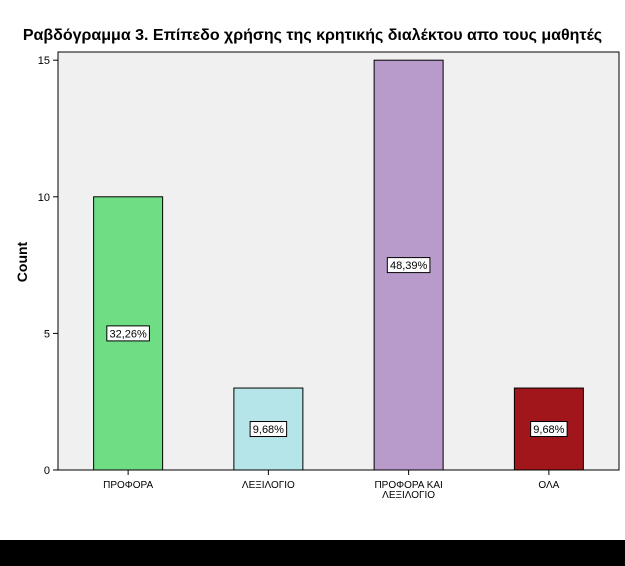 This screenshot has height=566, width=625. Describe the element at coordinates (312, 553) in the screenshot. I see `bottom-black-bar` at that location.